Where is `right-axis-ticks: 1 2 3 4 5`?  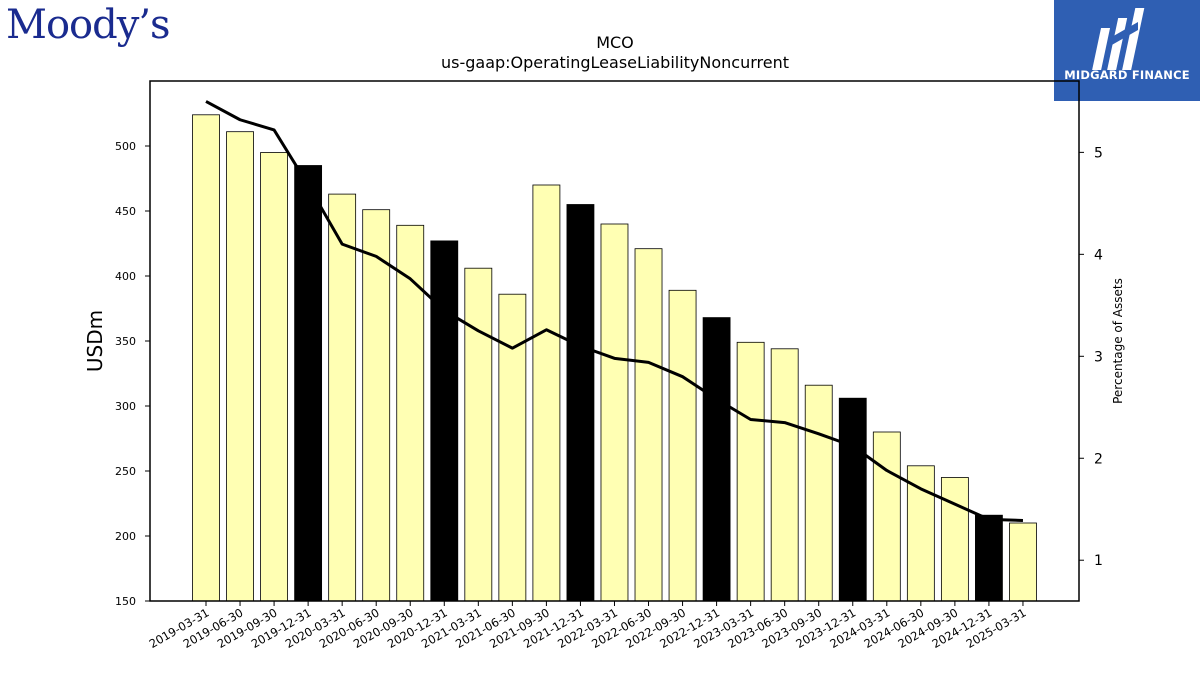 right-axis-ticks: 1 2 3 4 5 is located at coordinates (1091, 357).